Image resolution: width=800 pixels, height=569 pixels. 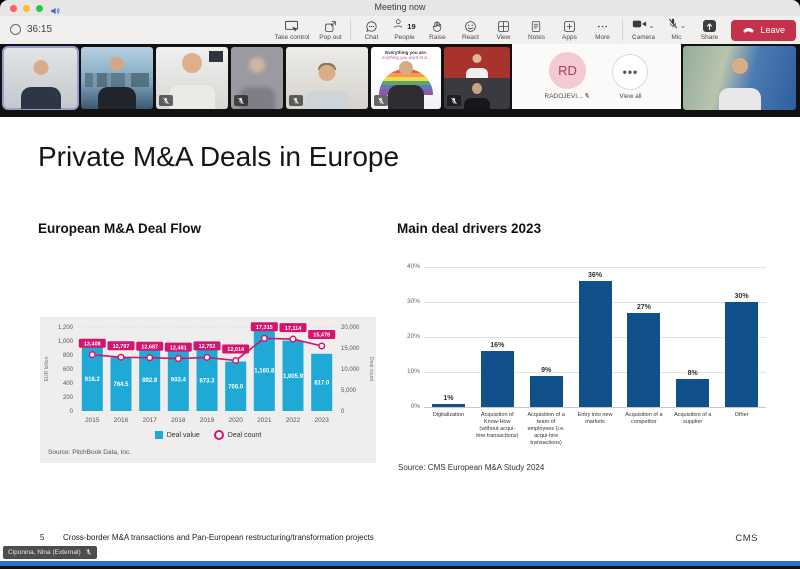 I want to click on right-chart-title: Main deal drivers 2023, so click(x=469, y=228).